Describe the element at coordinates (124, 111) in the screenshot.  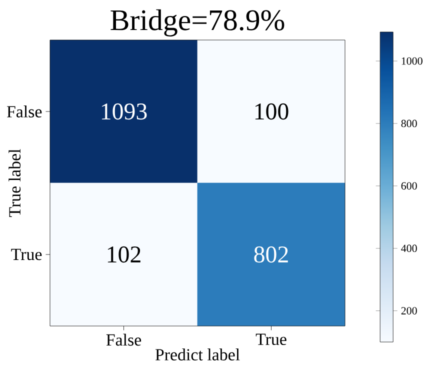
I see `data-label: 1093` at that location.